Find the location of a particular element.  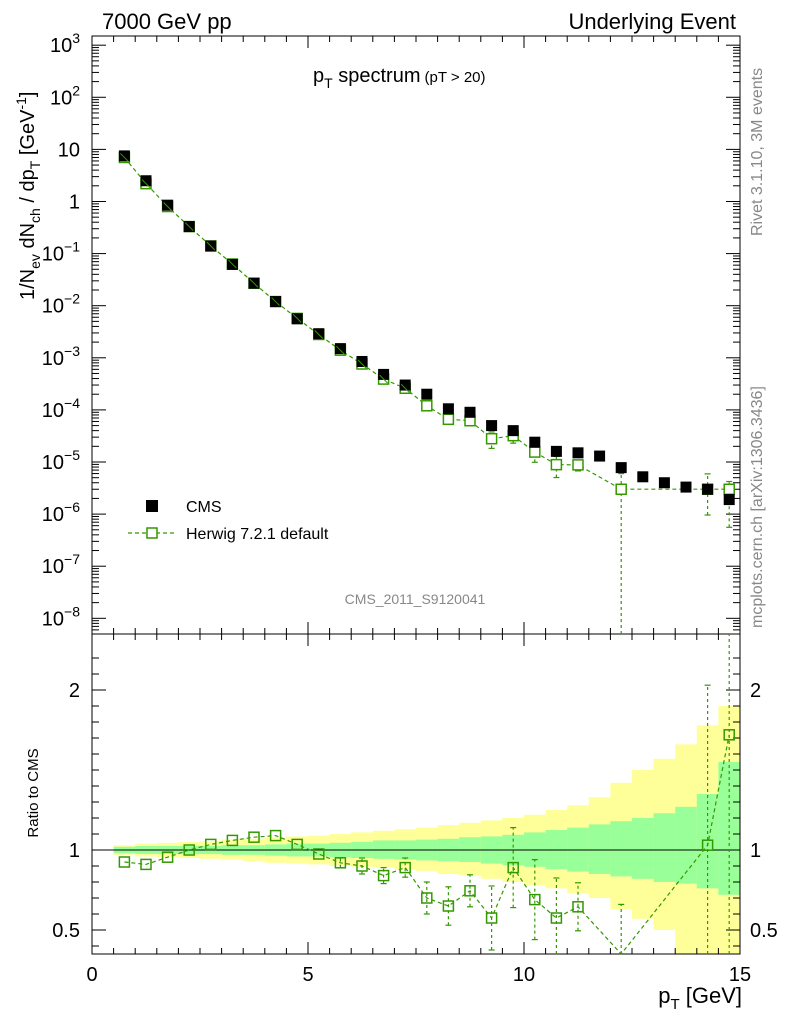

rivet-label: Rivet 3.1.10, 3M events is located at coordinates (757, 152).